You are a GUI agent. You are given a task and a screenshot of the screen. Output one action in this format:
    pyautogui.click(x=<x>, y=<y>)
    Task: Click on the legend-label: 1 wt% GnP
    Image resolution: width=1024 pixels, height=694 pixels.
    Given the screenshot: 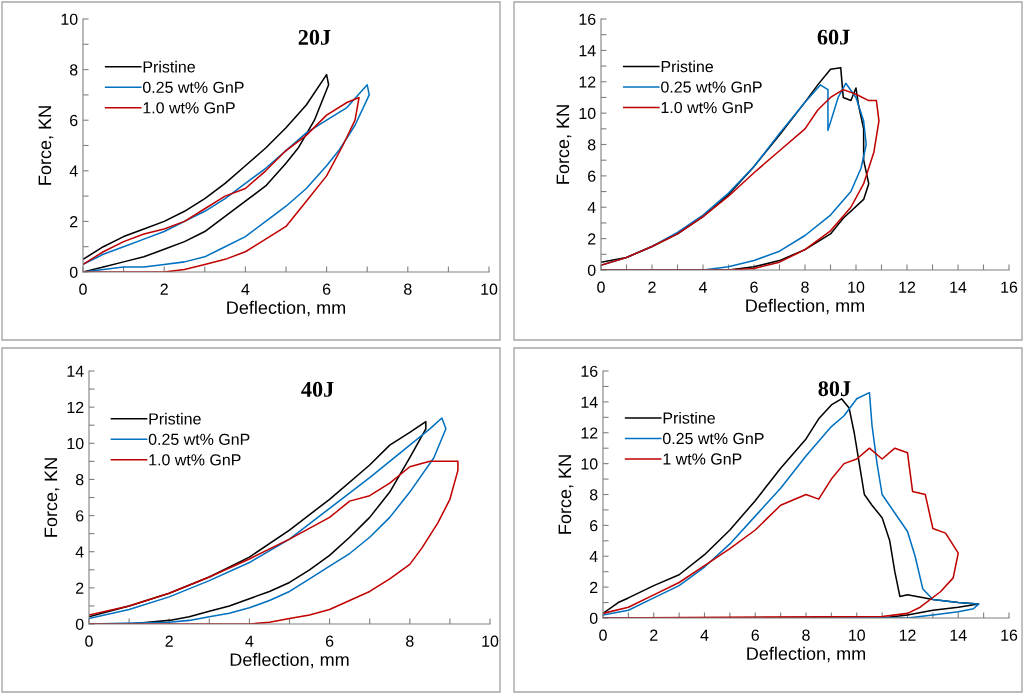 What is the action you would take?
    pyautogui.click(x=702, y=459)
    